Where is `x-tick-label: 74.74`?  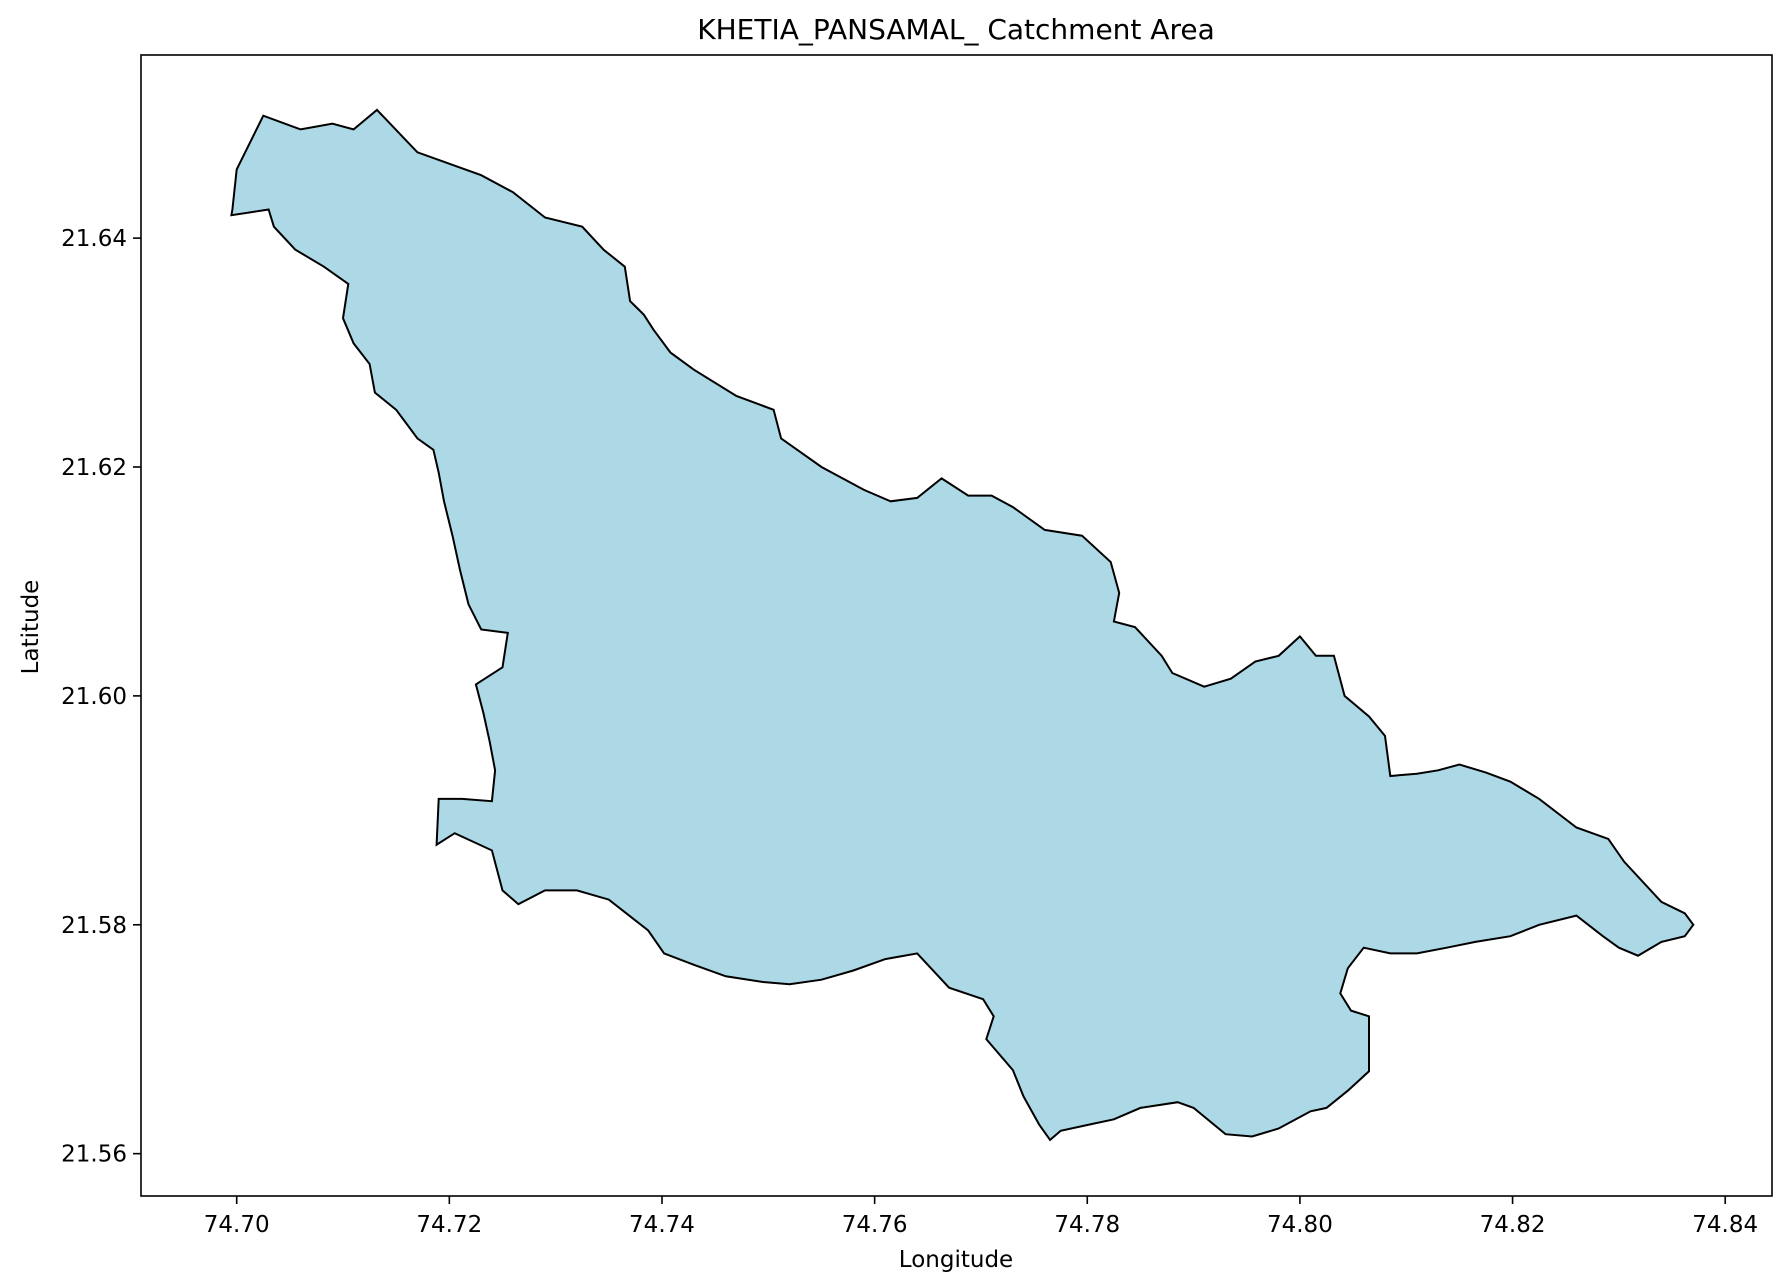
x-tick-label: 74.74 is located at coordinates (662, 1225).